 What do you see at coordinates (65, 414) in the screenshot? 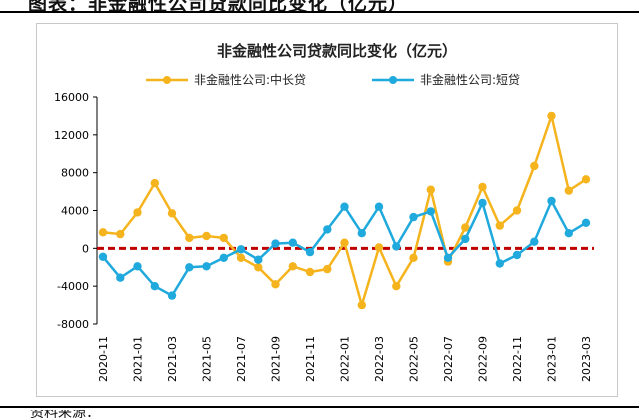
I see `footer-snip-text: 资料来源：` at bounding box center [65, 414].